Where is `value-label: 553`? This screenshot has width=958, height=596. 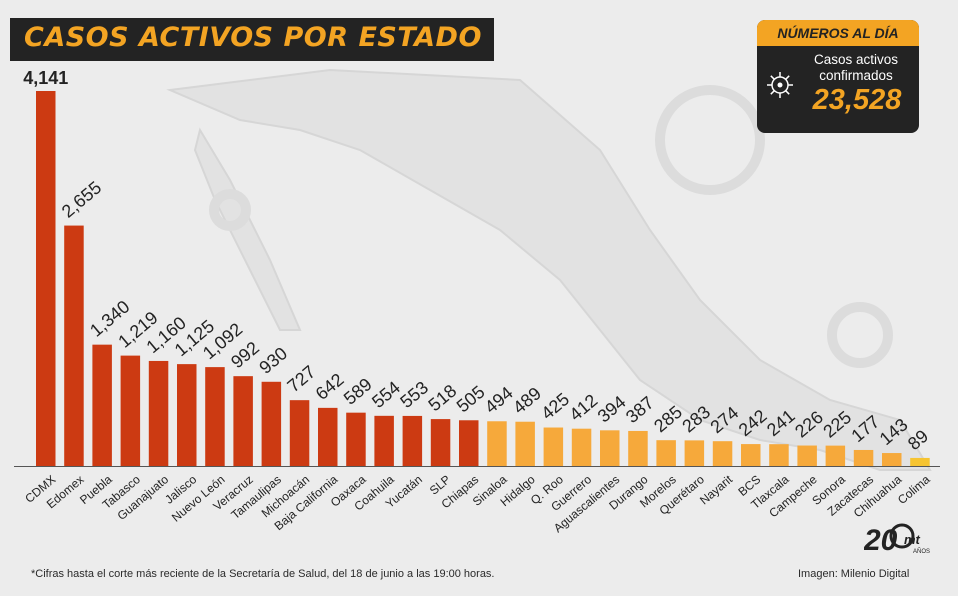 value-label: 553 is located at coordinates (414, 394).